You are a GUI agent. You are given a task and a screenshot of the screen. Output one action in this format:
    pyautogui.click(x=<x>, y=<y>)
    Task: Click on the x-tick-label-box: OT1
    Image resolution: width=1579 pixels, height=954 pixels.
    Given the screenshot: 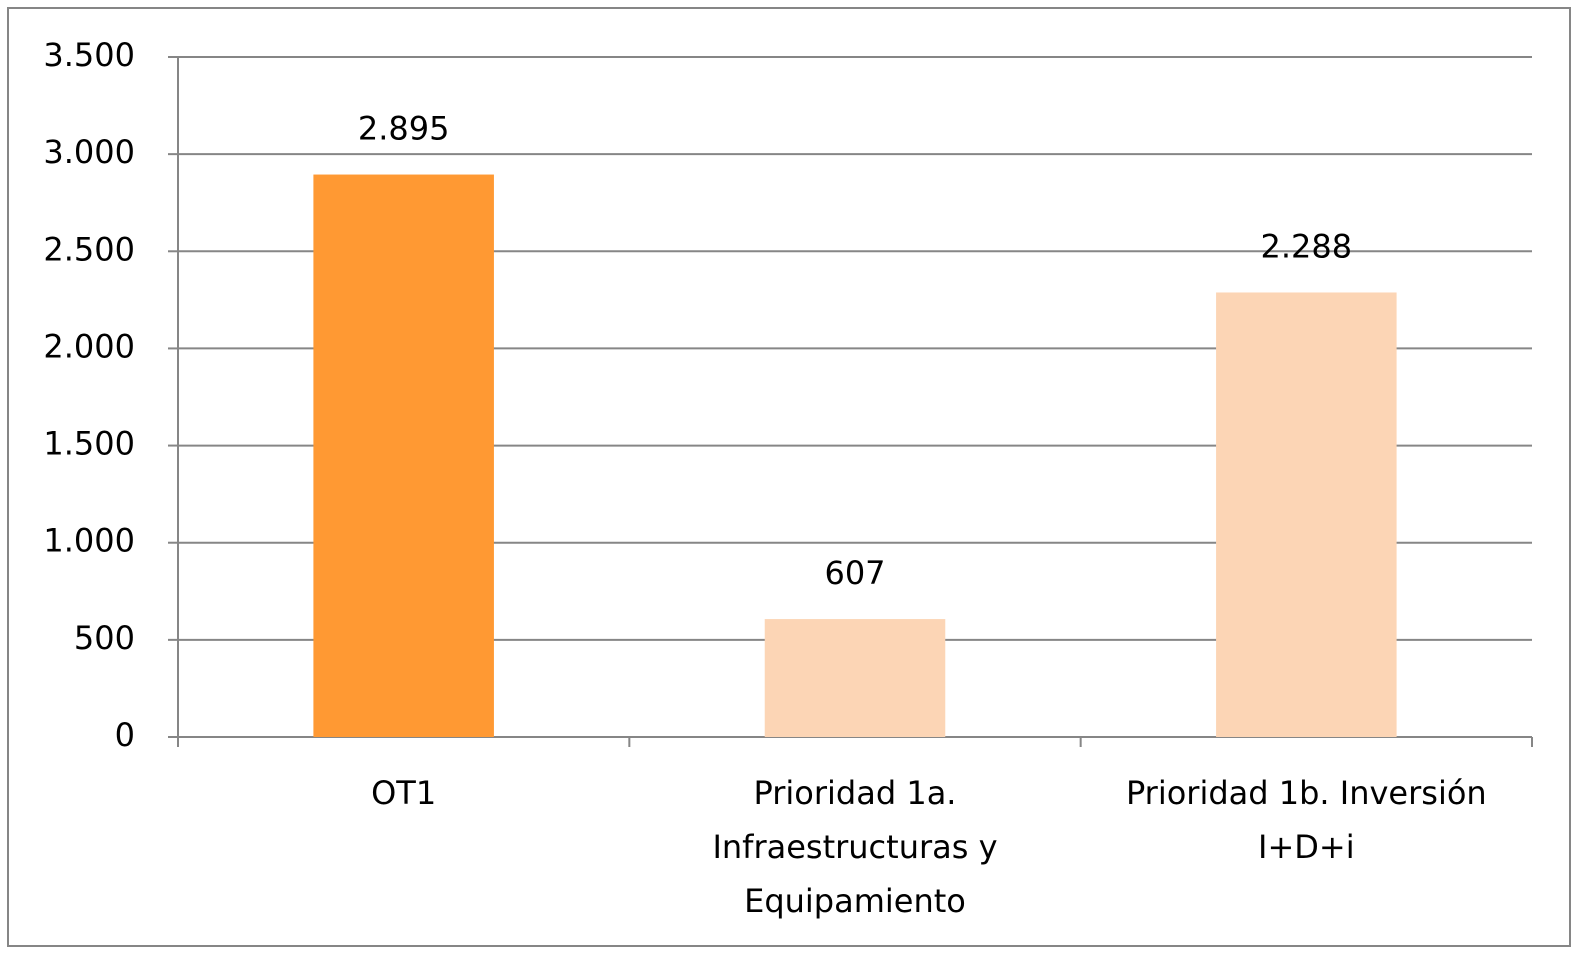 What is the action you would take?
    pyautogui.click(x=404, y=793)
    